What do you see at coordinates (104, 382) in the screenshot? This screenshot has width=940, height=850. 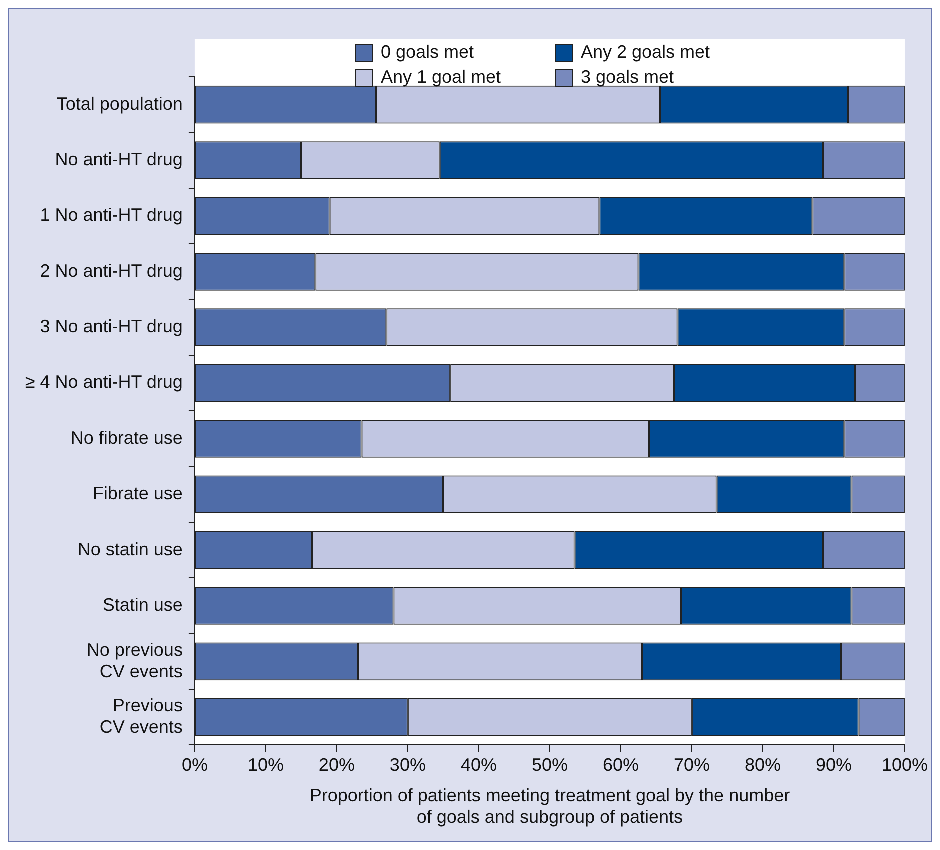 I see `y-tick-label: ≥ 4 No anti-HT drug` at bounding box center [104, 382].